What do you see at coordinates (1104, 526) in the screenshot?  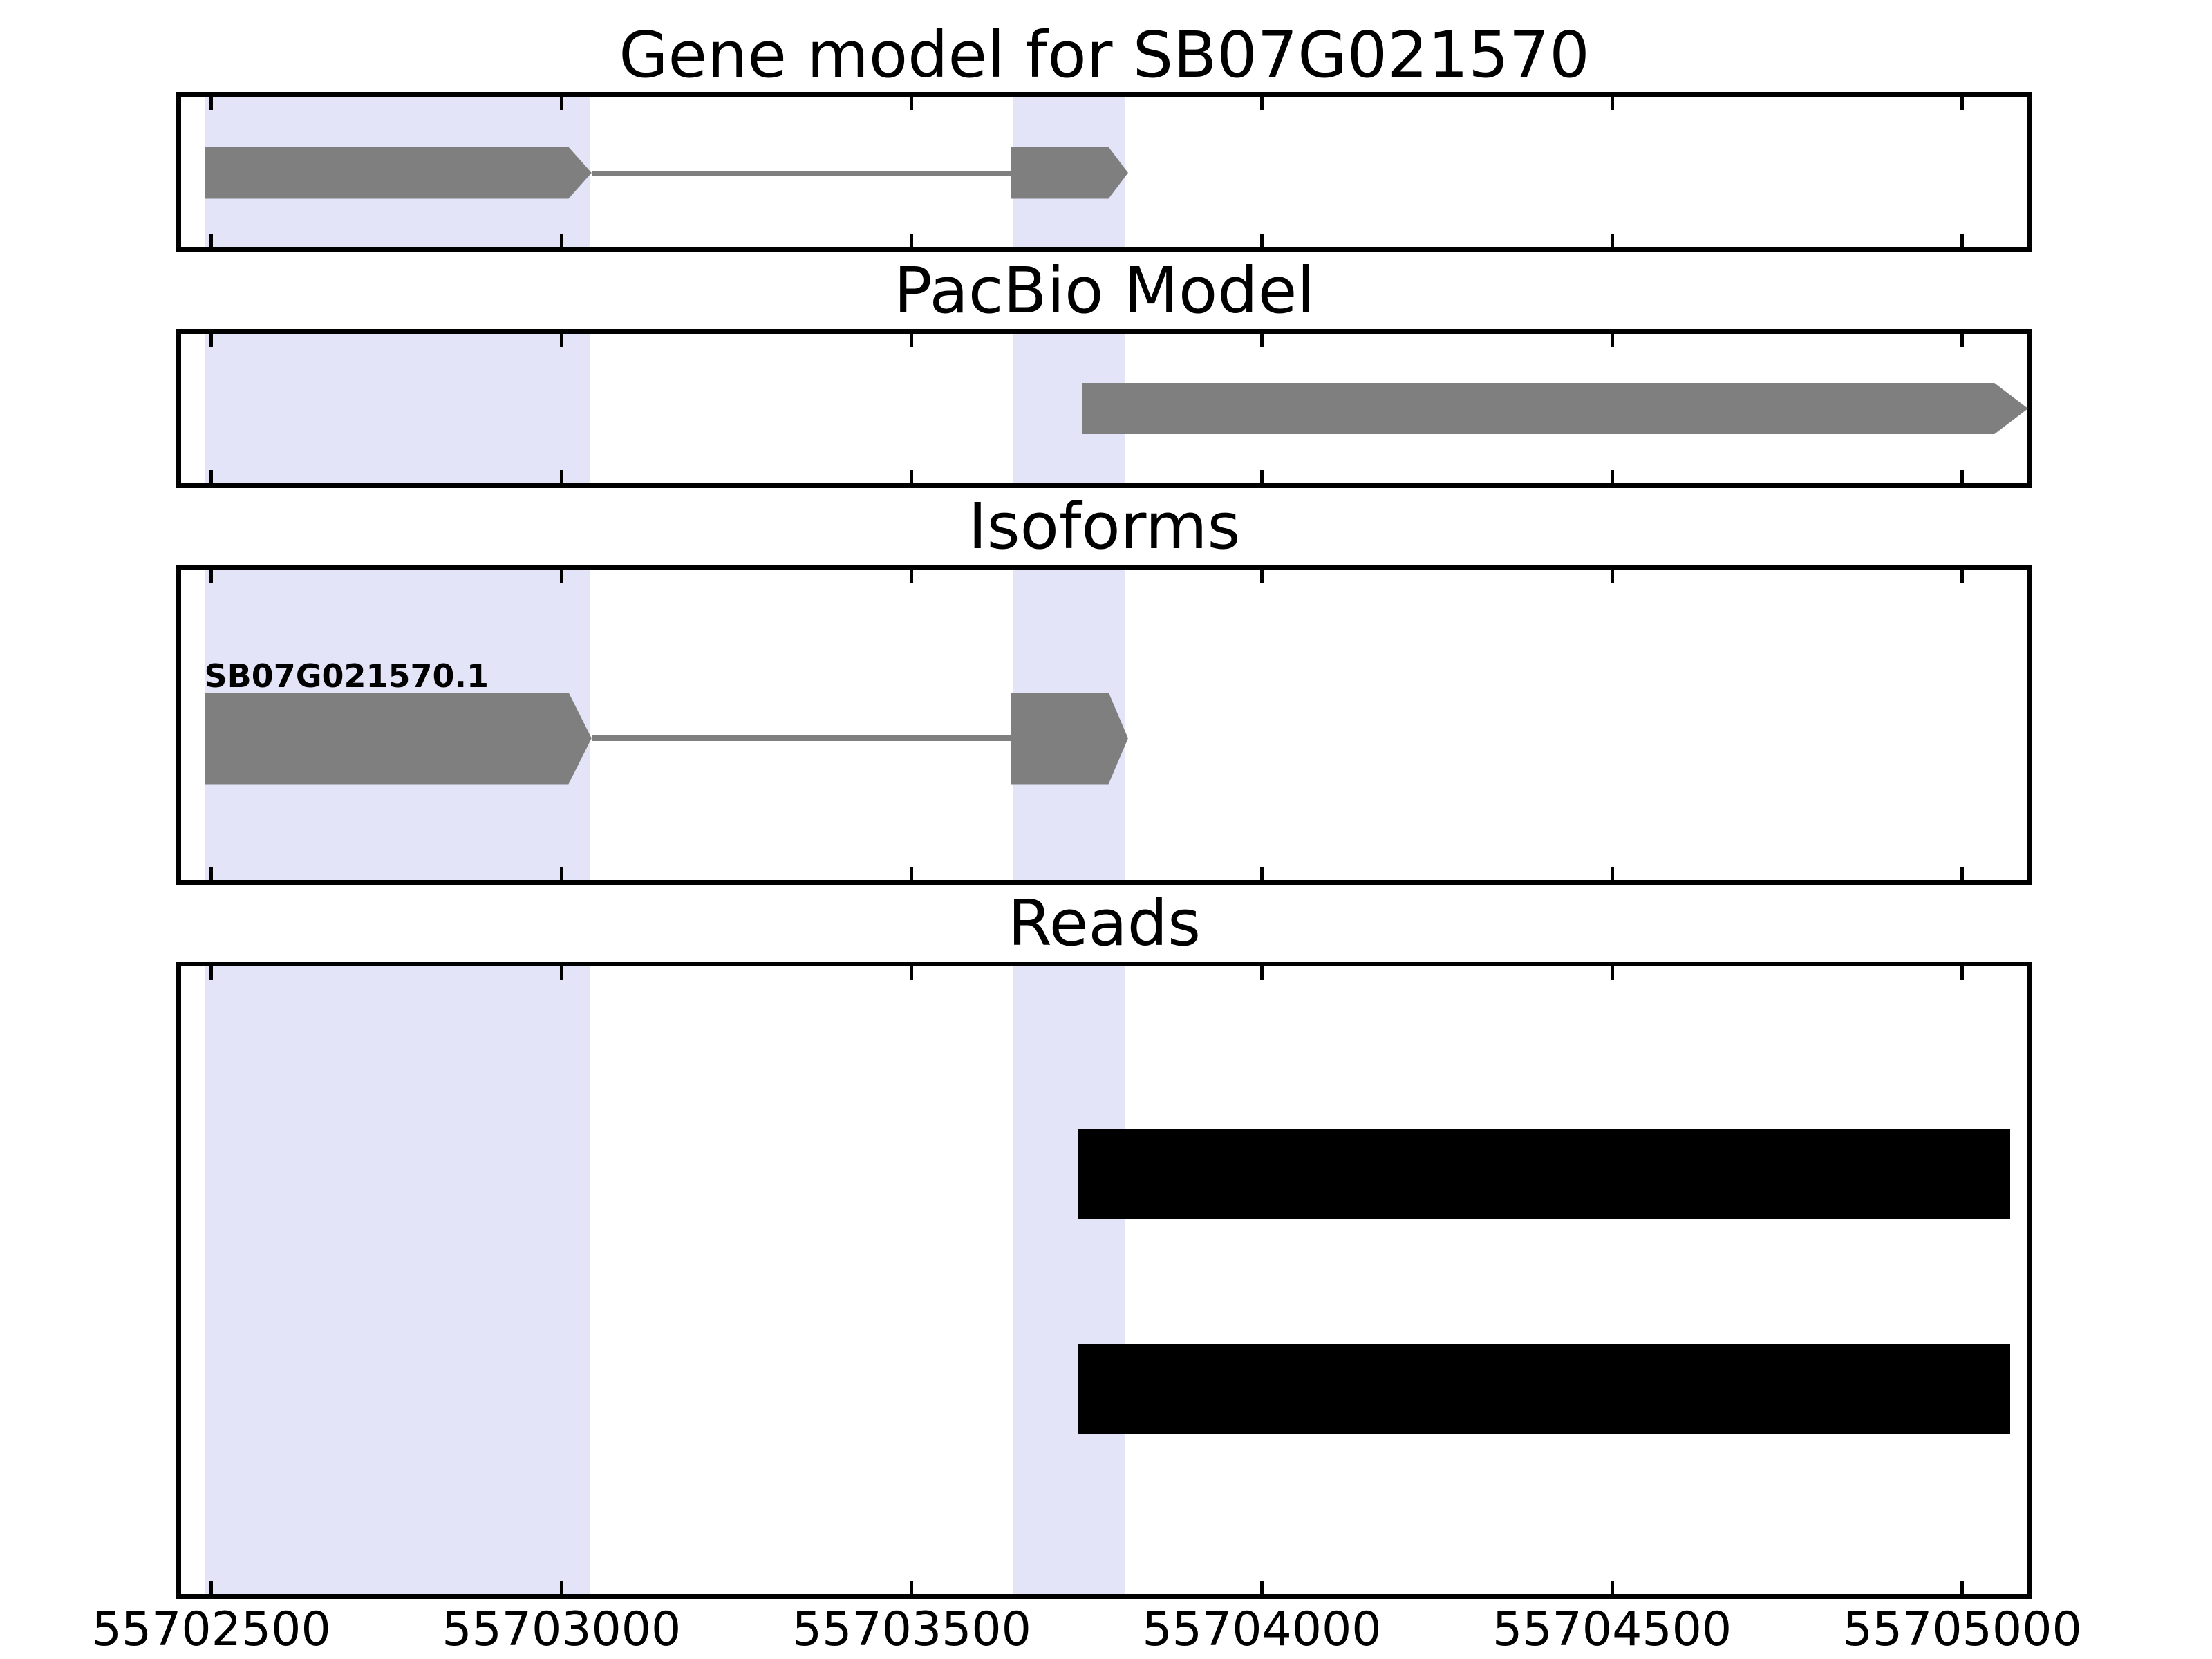 I see `panel-title-isoforms: Isoforms` at bounding box center [1104, 526].